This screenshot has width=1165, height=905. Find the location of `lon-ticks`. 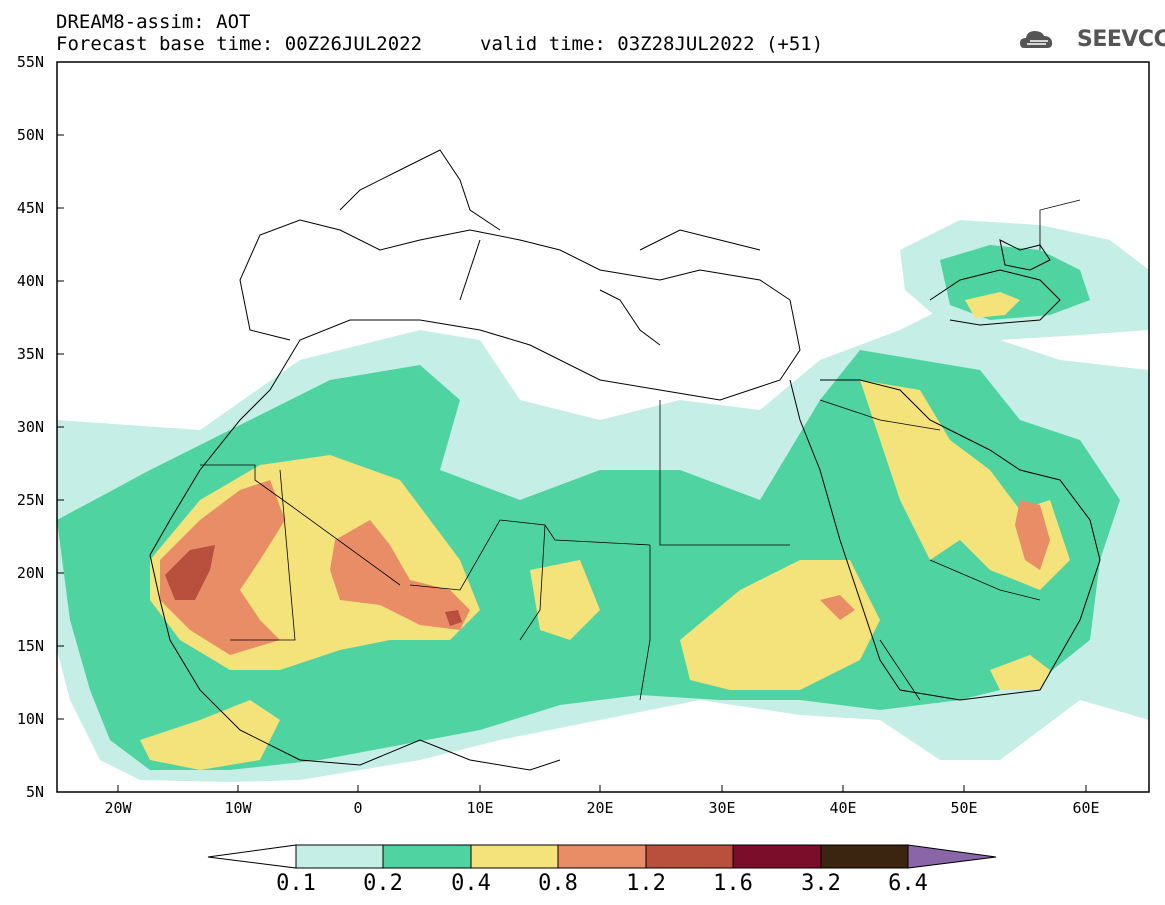

lon-ticks is located at coordinates (602, 788).